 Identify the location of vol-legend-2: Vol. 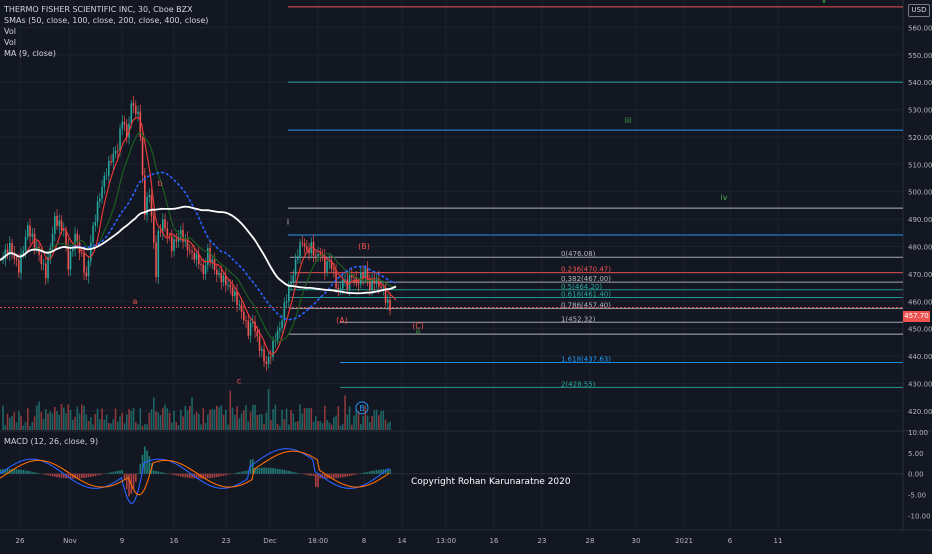
(106, 42).